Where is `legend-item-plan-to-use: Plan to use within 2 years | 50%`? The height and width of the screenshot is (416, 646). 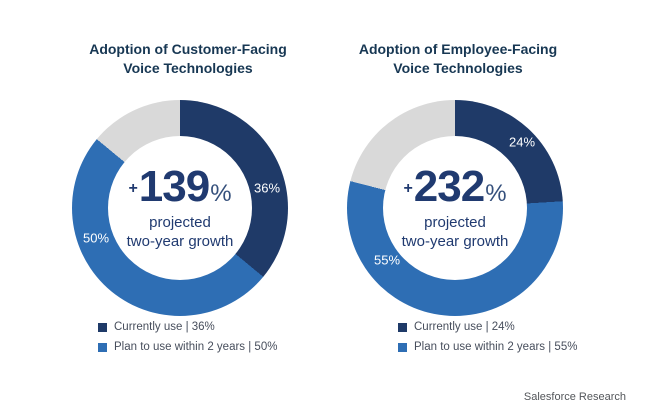
legend-item-plan-to-use: Plan to use within 2 years | 50% is located at coordinates (187, 347).